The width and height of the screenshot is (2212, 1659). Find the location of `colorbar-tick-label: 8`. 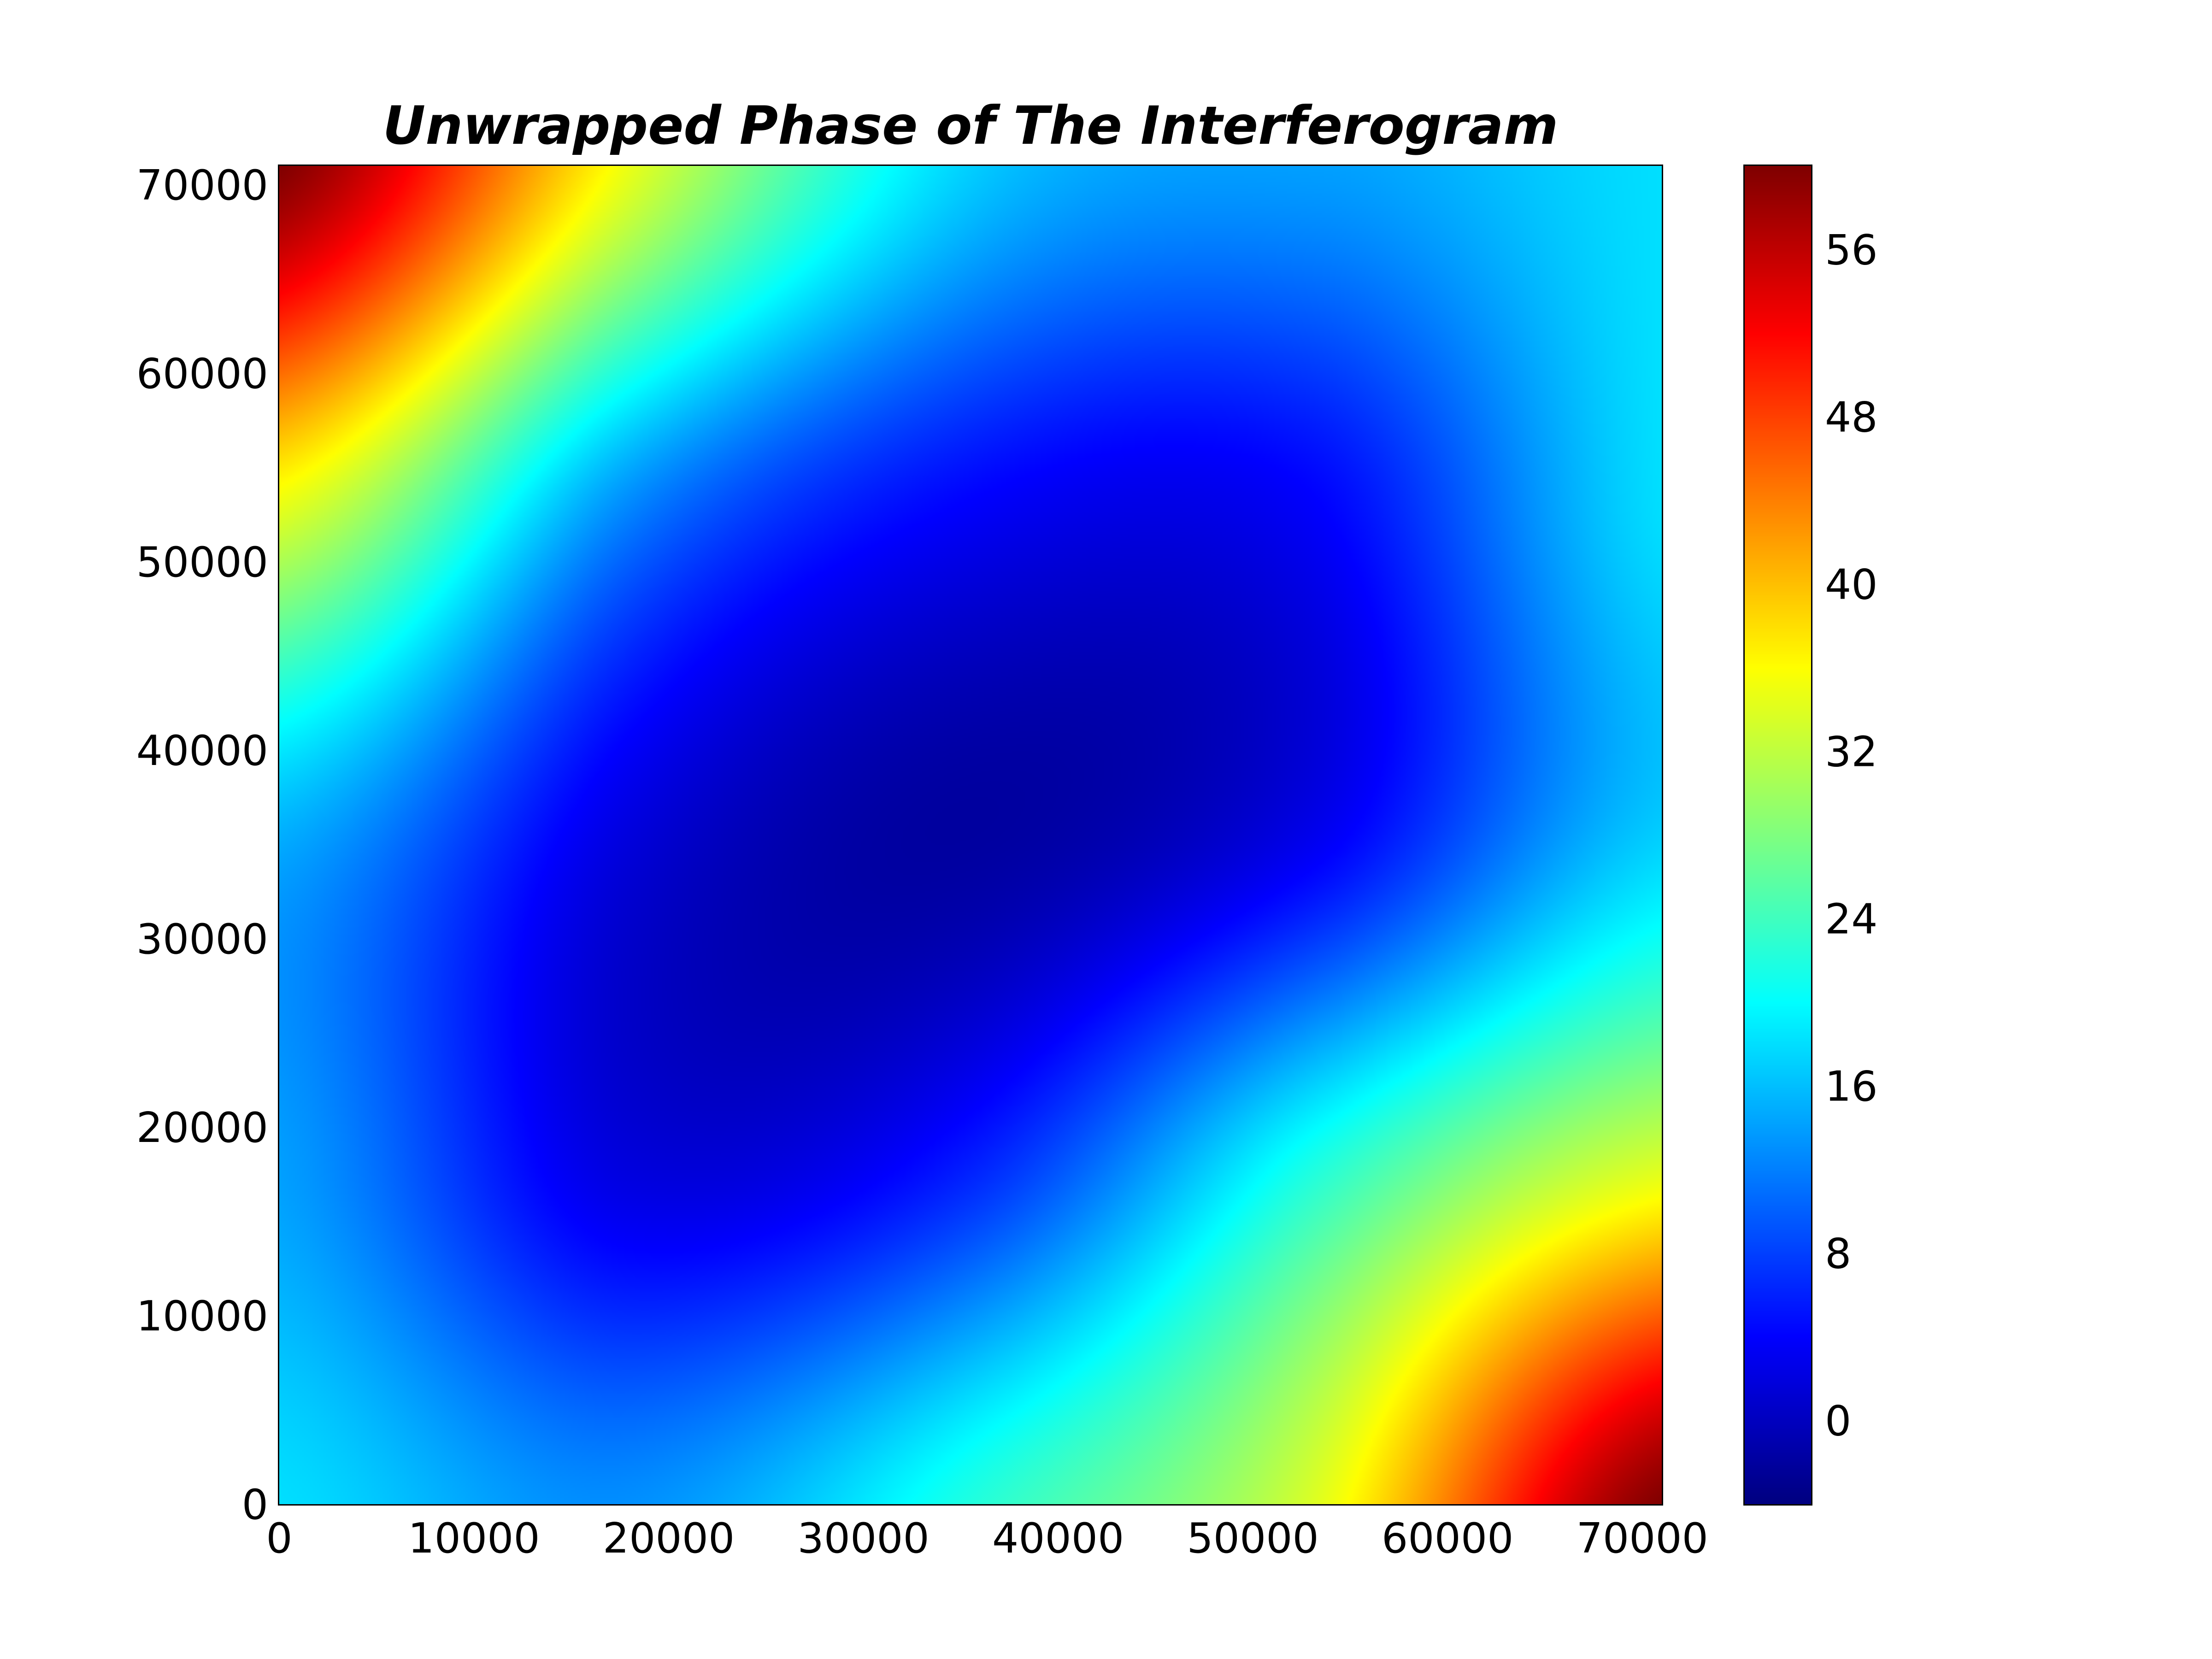

colorbar-tick-label: 8 is located at coordinates (1838, 1254).